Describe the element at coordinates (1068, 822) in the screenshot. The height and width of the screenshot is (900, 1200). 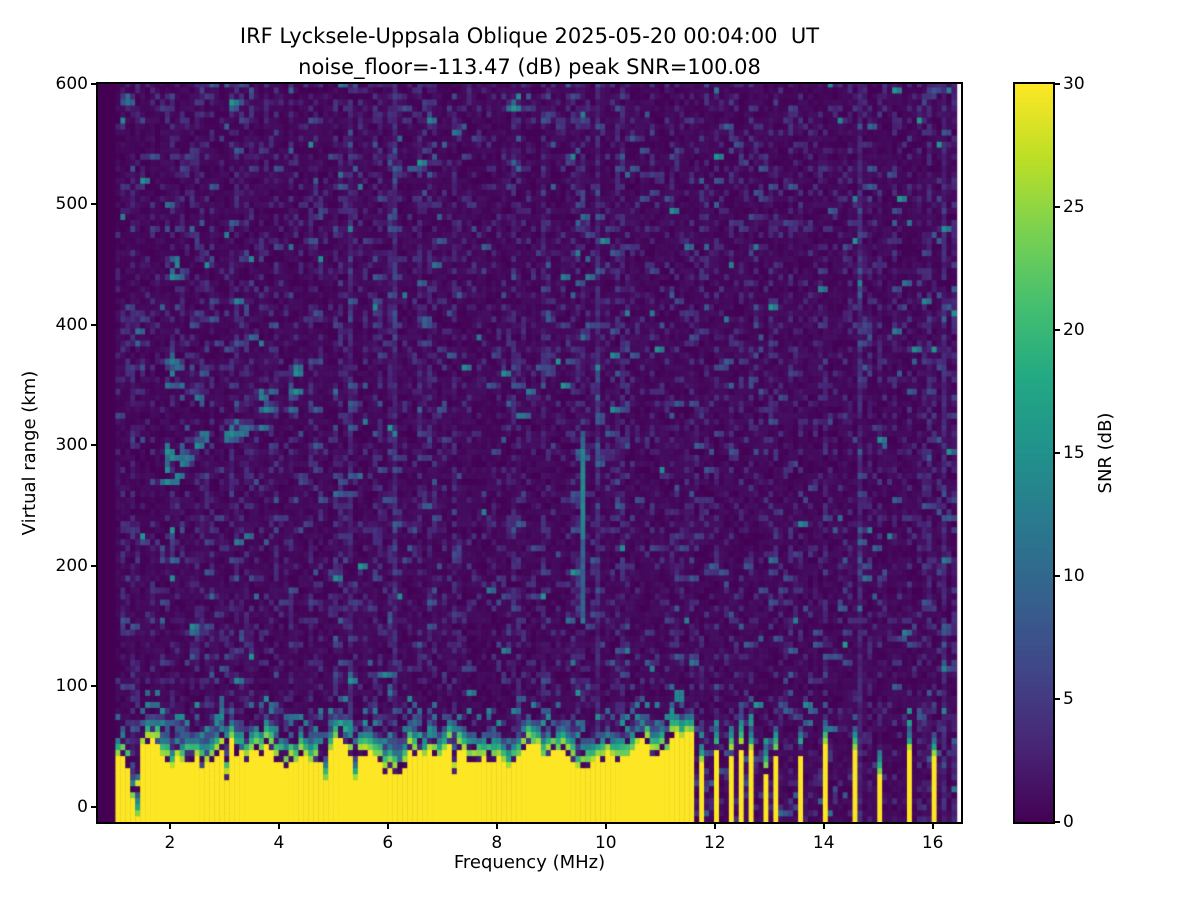
I see `colorbar-tick-label: 0` at that location.